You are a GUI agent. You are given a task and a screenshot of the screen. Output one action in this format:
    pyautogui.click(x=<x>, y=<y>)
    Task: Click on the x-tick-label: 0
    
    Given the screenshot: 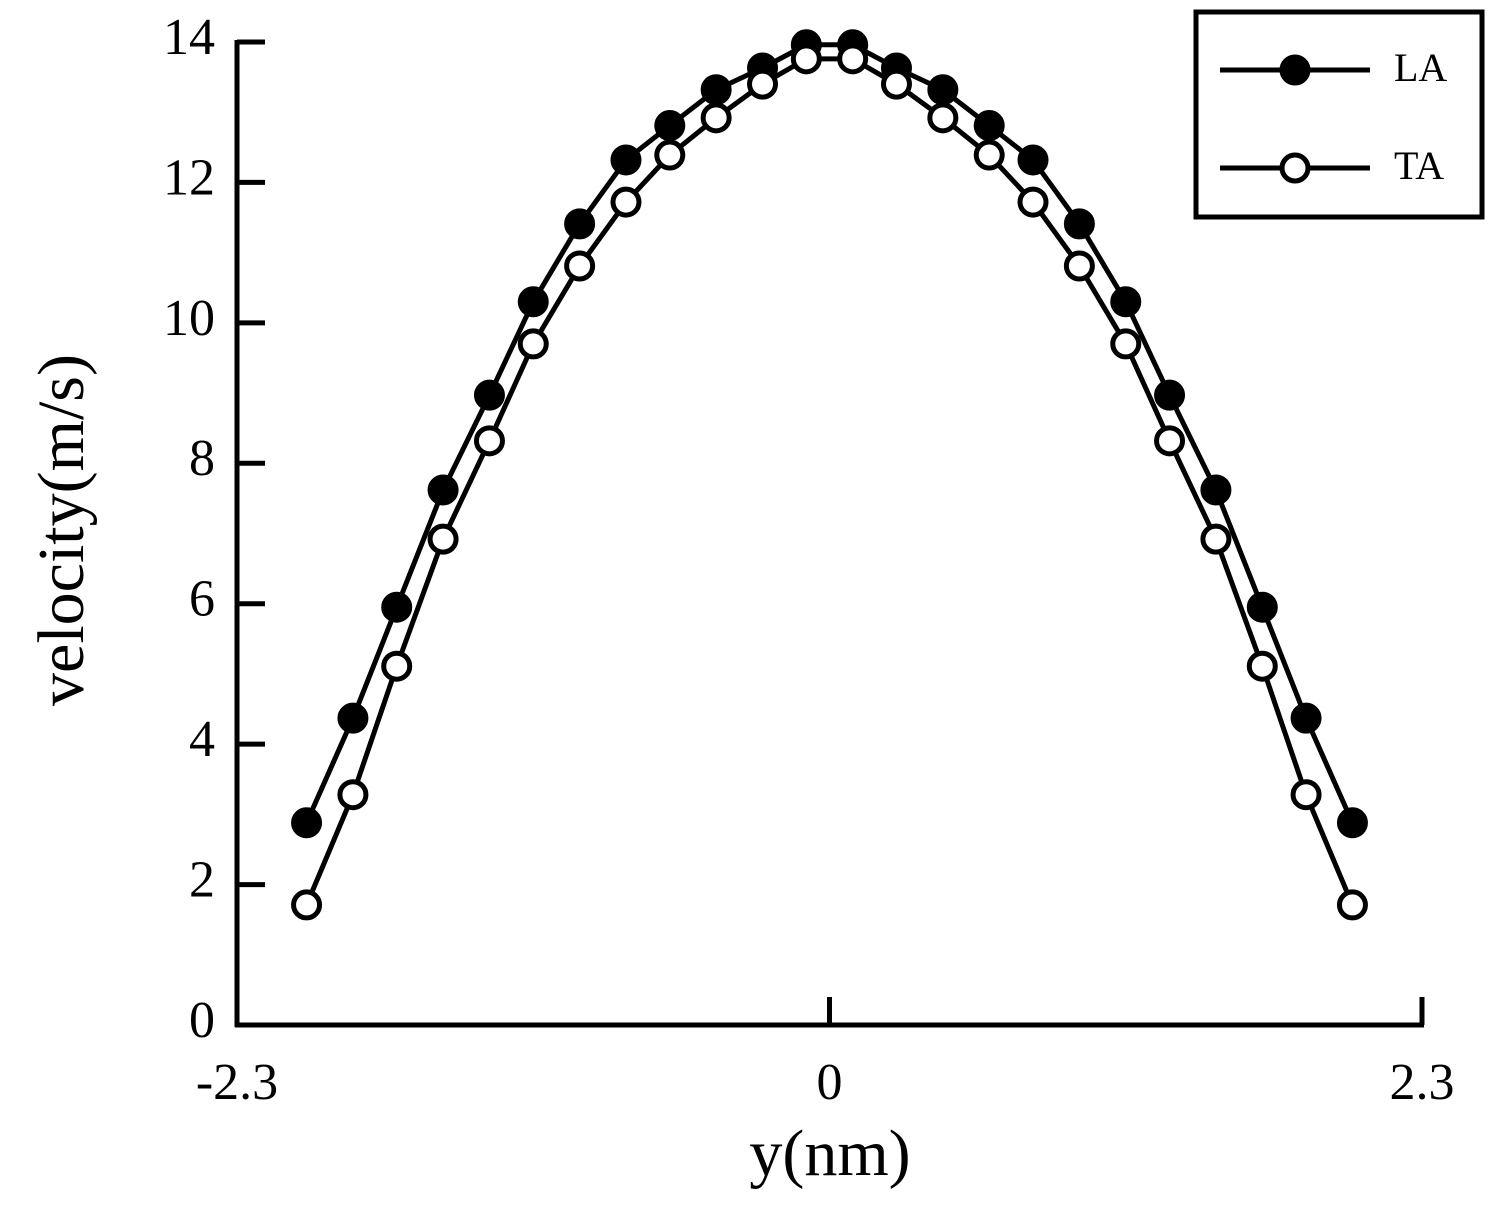 What is the action you would take?
    pyautogui.click(x=830, y=1082)
    